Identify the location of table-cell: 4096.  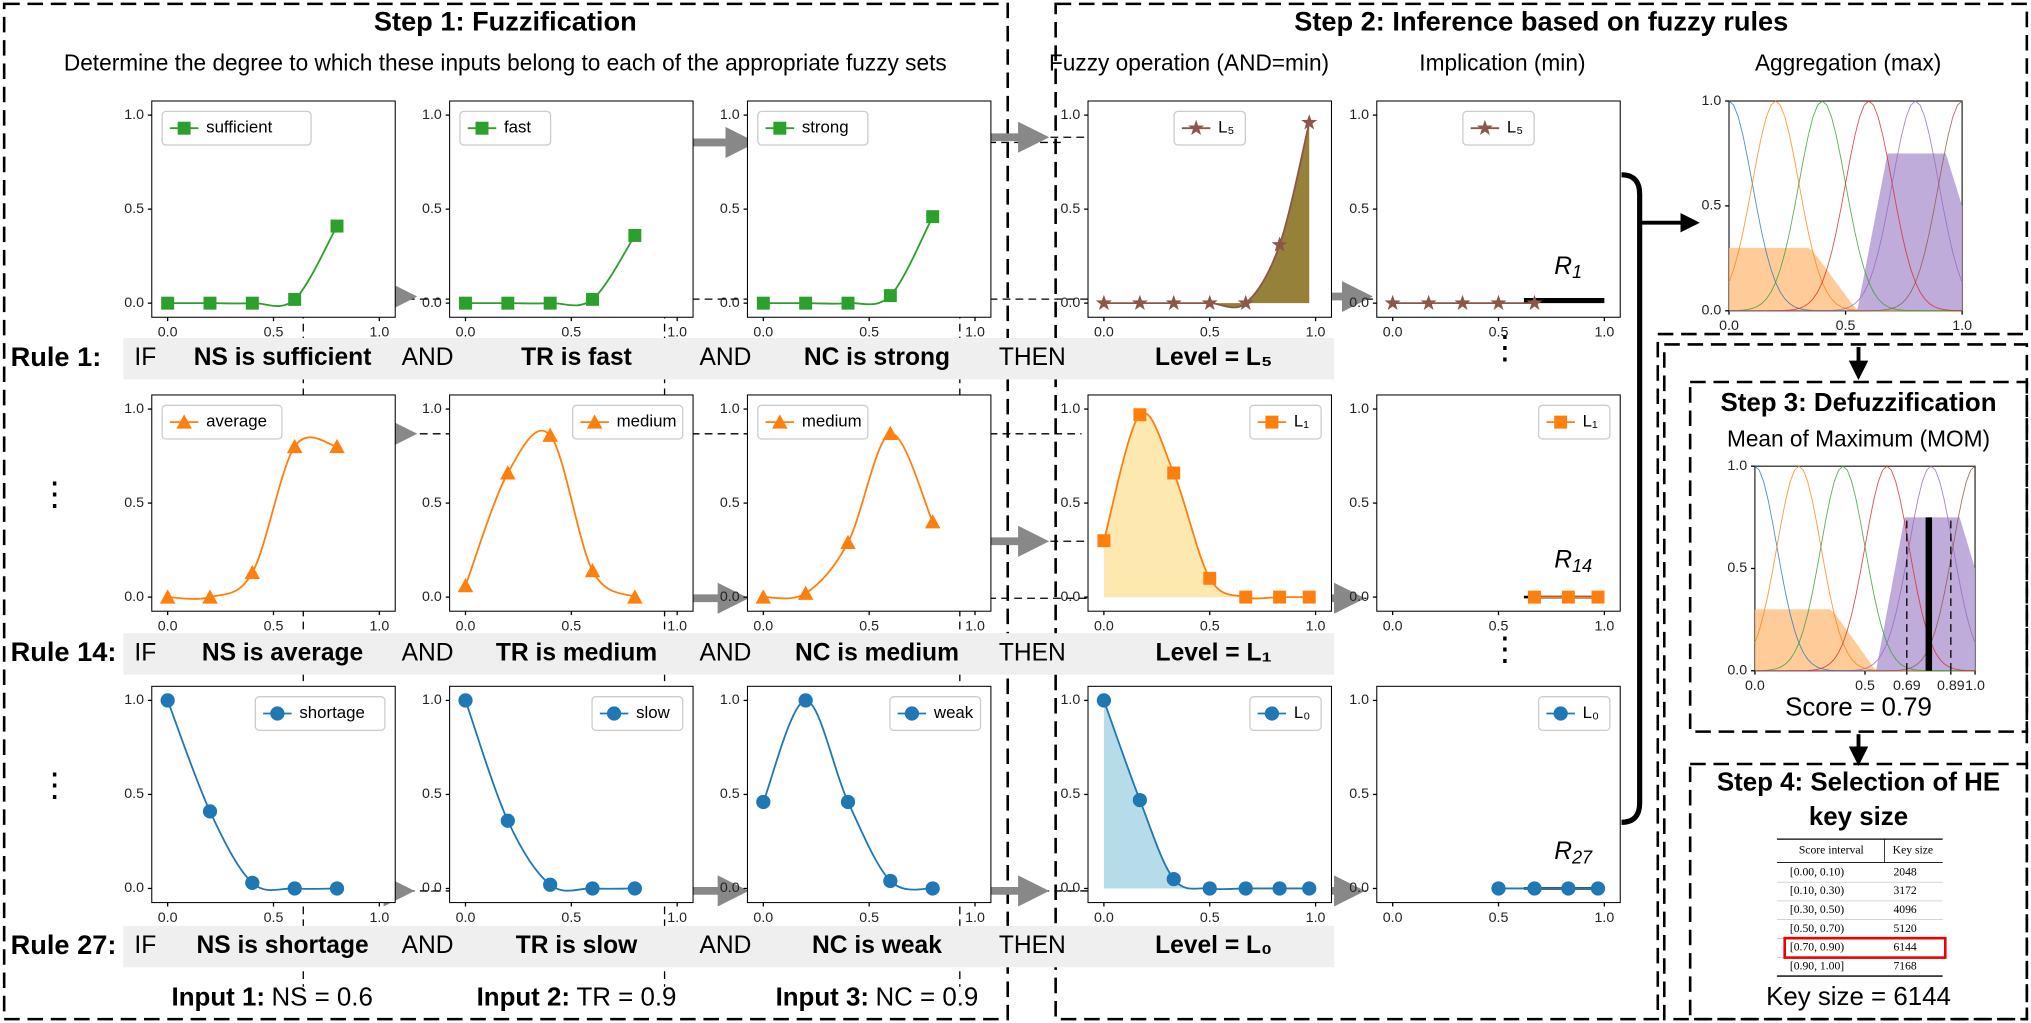
(1904, 909).